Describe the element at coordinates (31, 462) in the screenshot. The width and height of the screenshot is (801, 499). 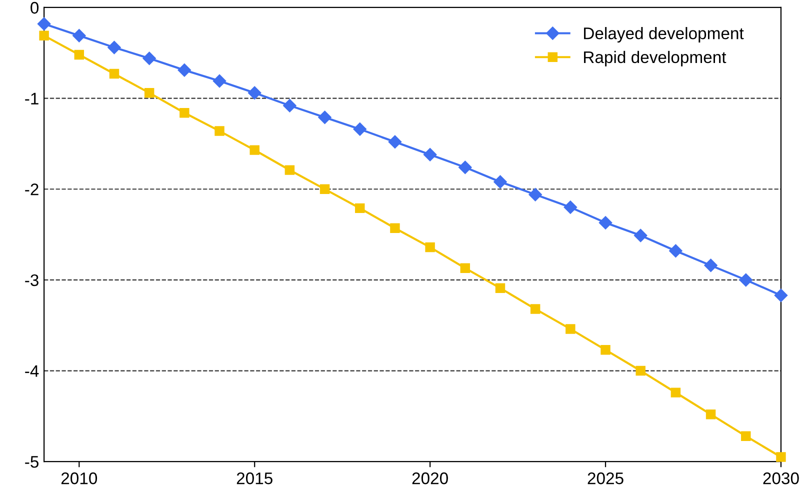
I see `y-tick-label: -5` at that location.